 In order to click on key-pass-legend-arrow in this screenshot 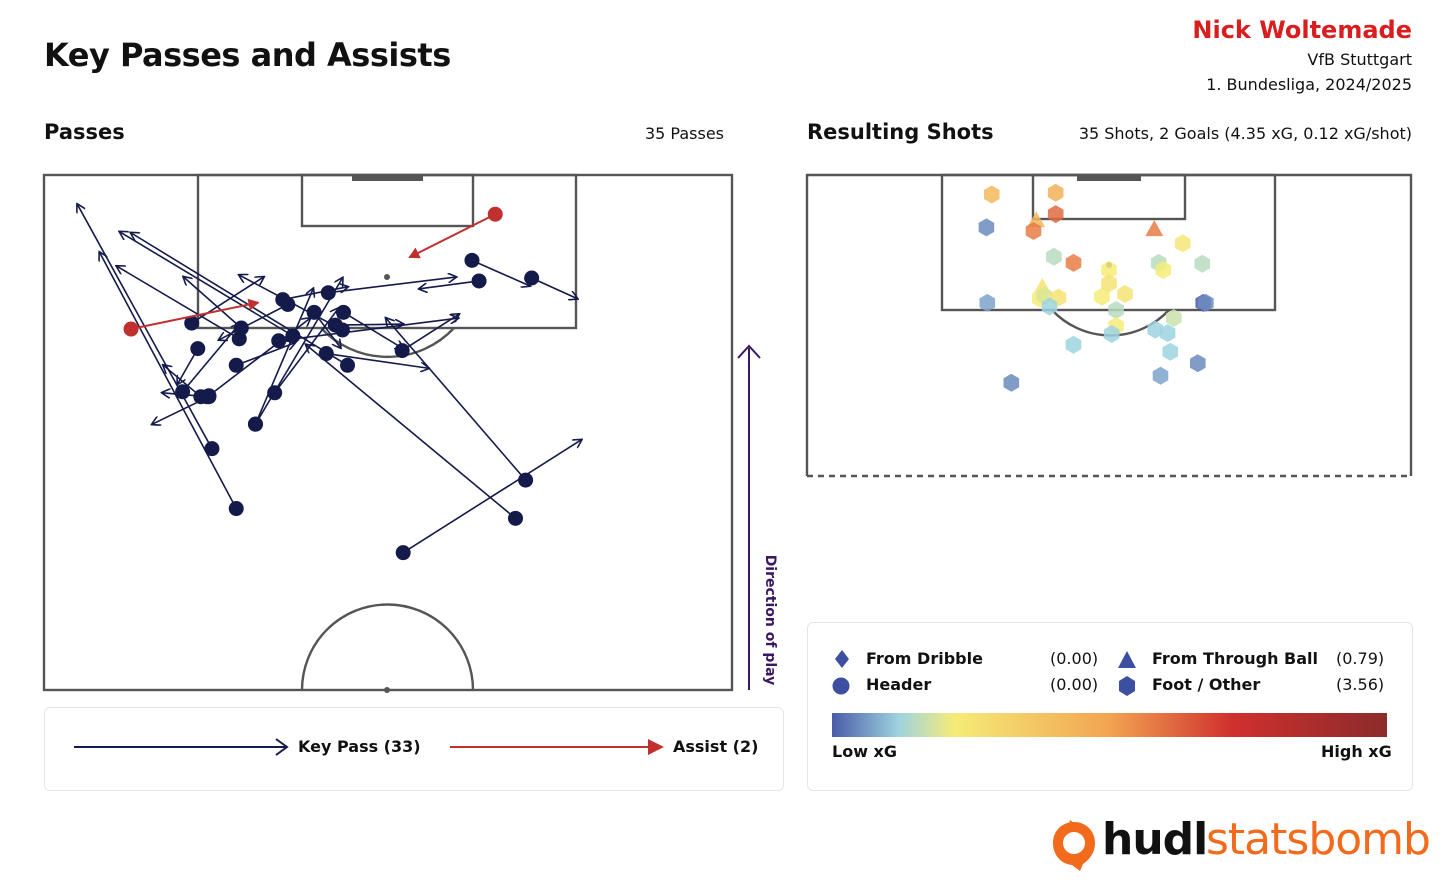, I will do `click(181, 747)`.